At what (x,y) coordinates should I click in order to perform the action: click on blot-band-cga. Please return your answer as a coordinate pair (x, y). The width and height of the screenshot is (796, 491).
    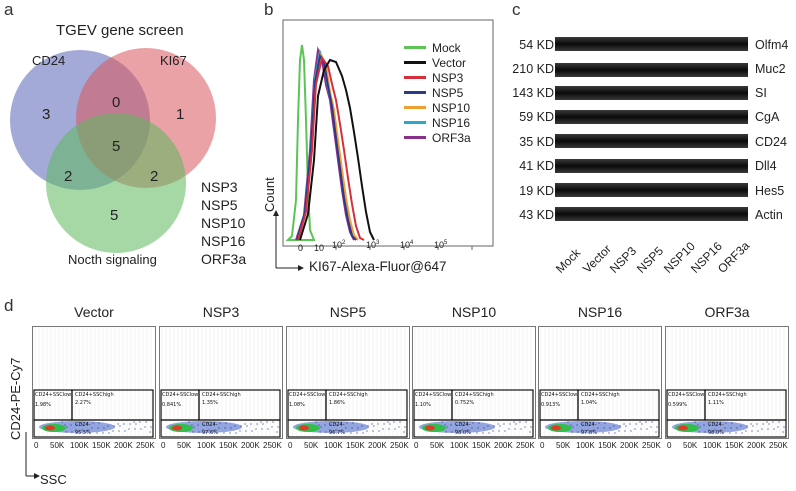
    Looking at the image, I should click on (651, 117).